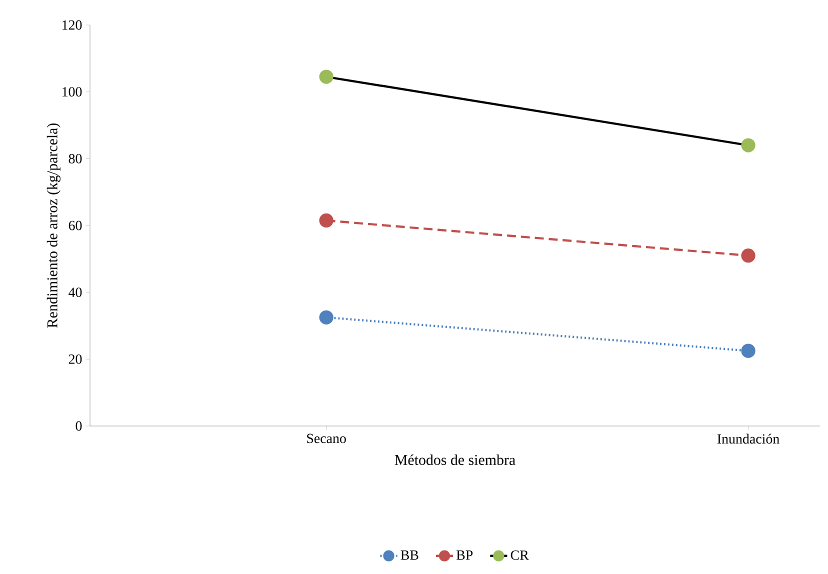 This screenshot has height=574, width=828. What do you see at coordinates (79, 426) in the screenshot?
I see `y-tick-label: 0` at bounding box center [79, 426].